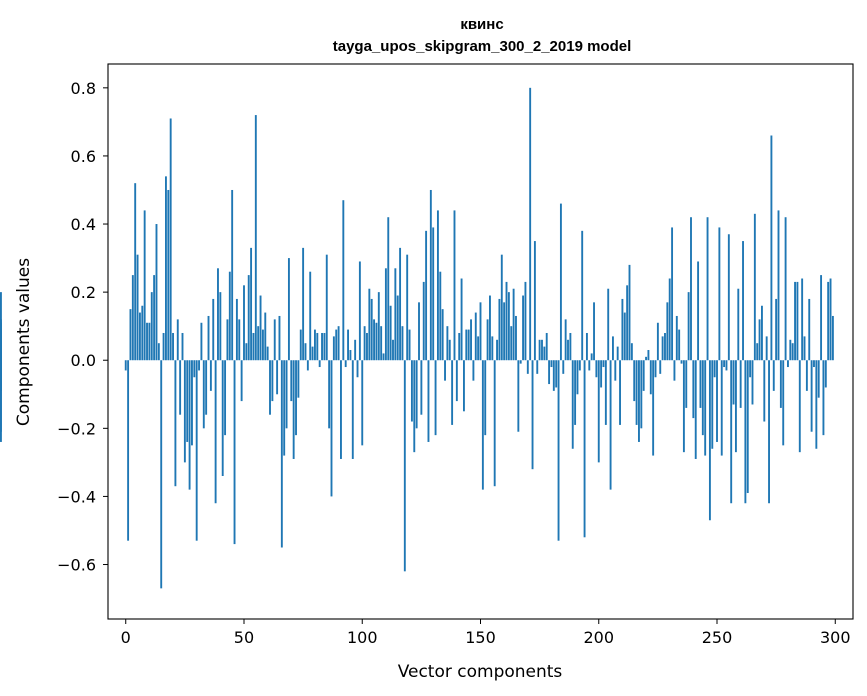 Image resolution: width=867 pixels, height=696 pixels. Describe the element at coordinates (82, 327) in the screenshot. I see `y-axis-ticks: −0.6 −0.4 −0.2 0.0 0.2 0.4 0.6 0.8` at that location.